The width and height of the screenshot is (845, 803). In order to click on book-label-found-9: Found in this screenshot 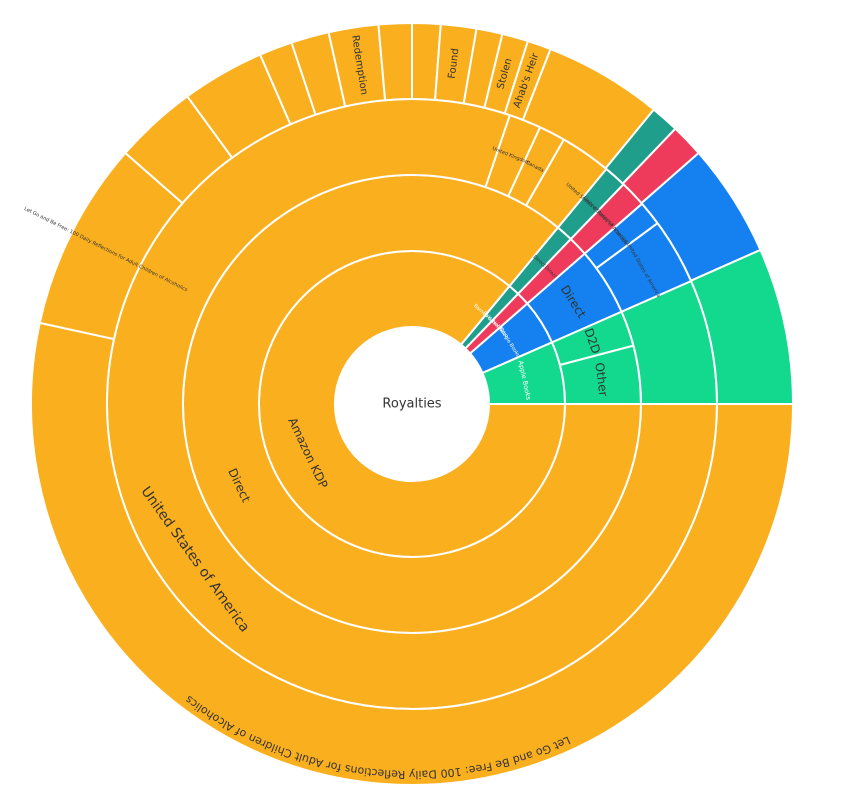, I will do `click(454, 64)`.